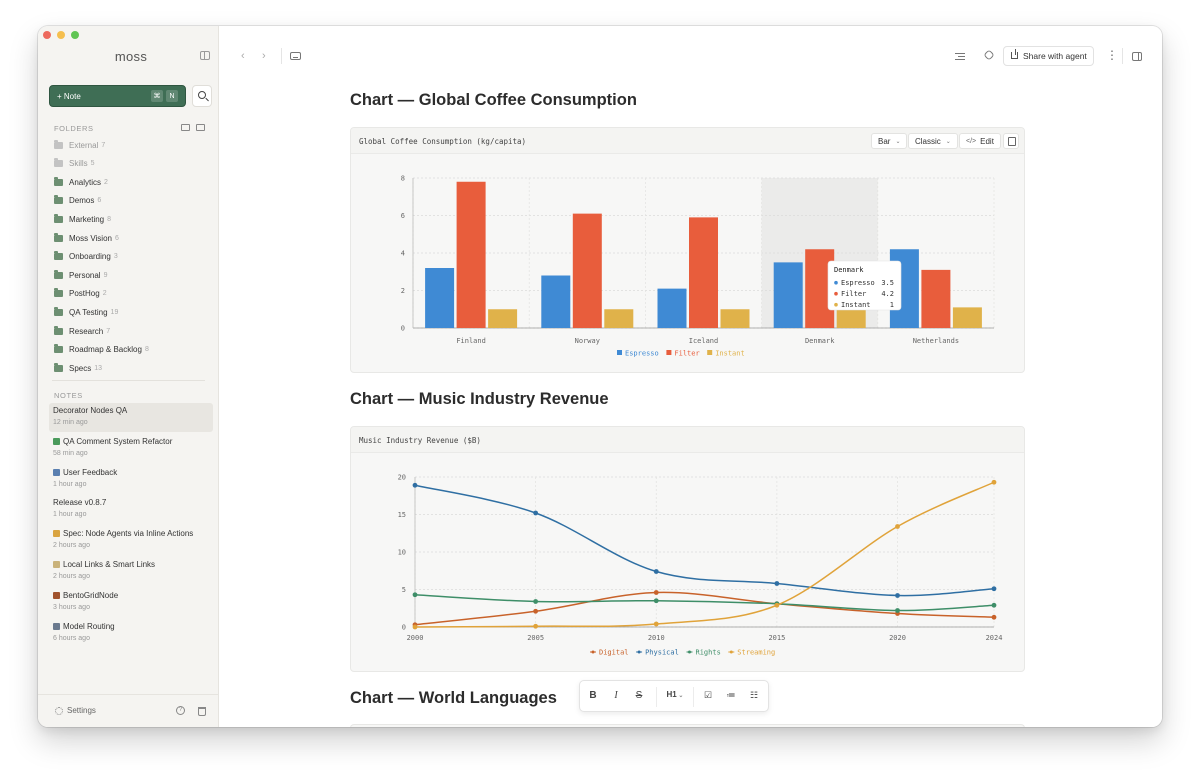  Describe the element at coordinates (82, 331) in the screenshot. I see `folder-item: Research 7` at that location.